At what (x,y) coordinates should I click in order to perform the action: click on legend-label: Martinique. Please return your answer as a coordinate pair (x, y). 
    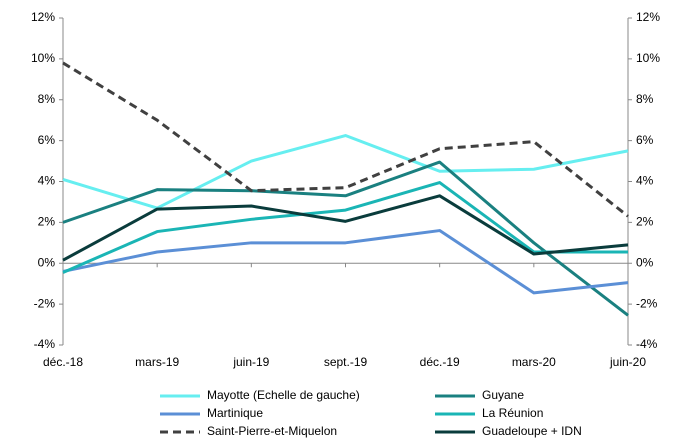
    Looking at the image, I should click on (235, 413).